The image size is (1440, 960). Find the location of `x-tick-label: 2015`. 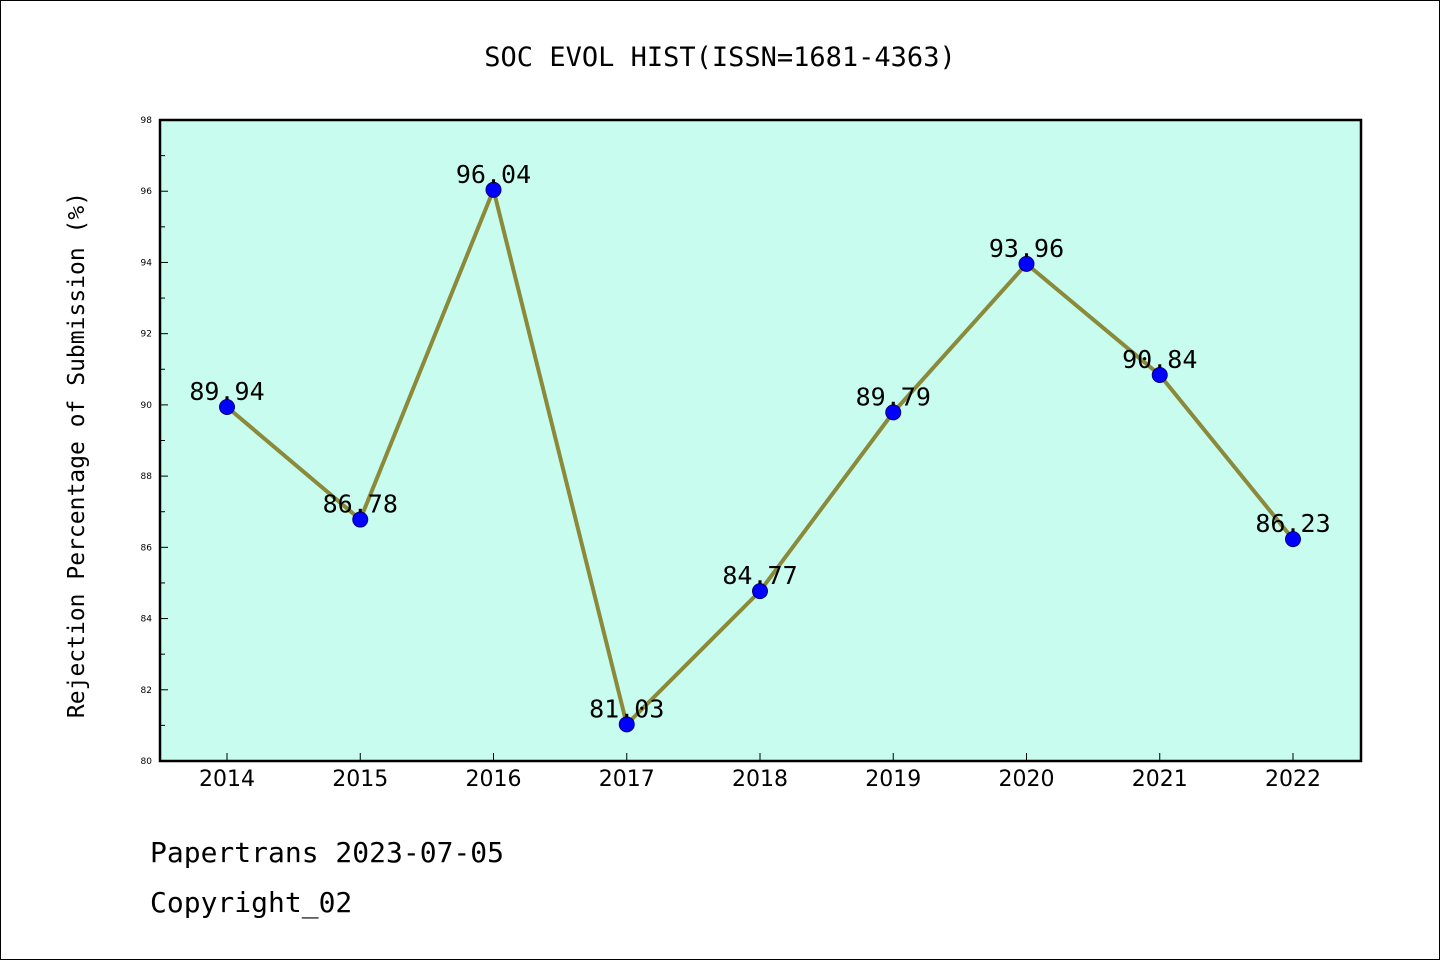

x-tick-label: 2015 is located at coordinates (360, 779).